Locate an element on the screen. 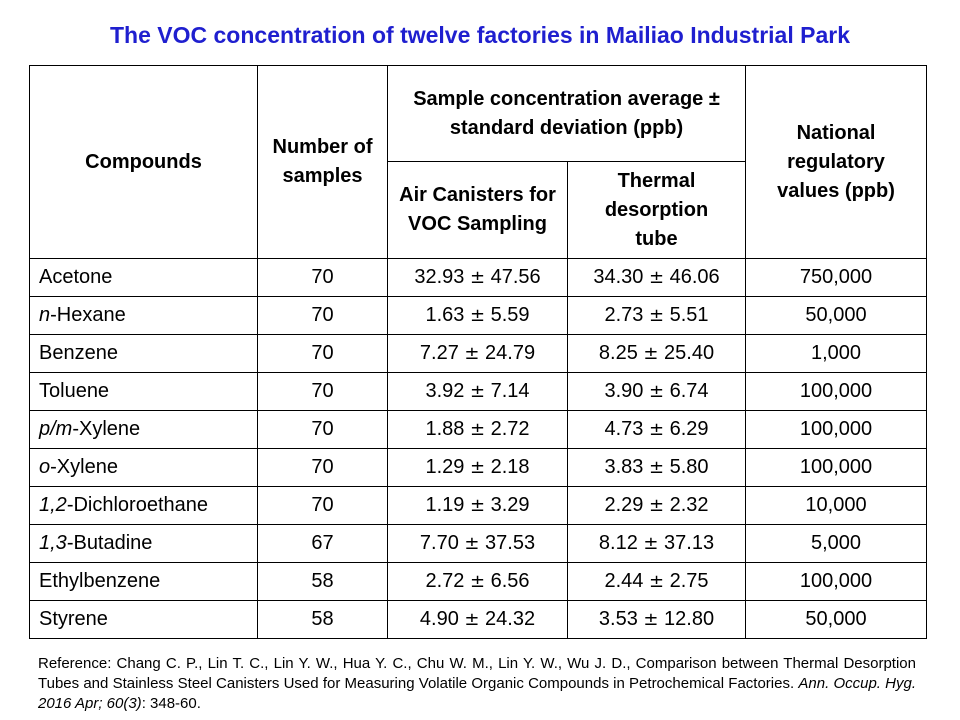 This screenshot has height=720, width=960. cell-compound: Ethylbenzene is located at coordinates (143, 581).